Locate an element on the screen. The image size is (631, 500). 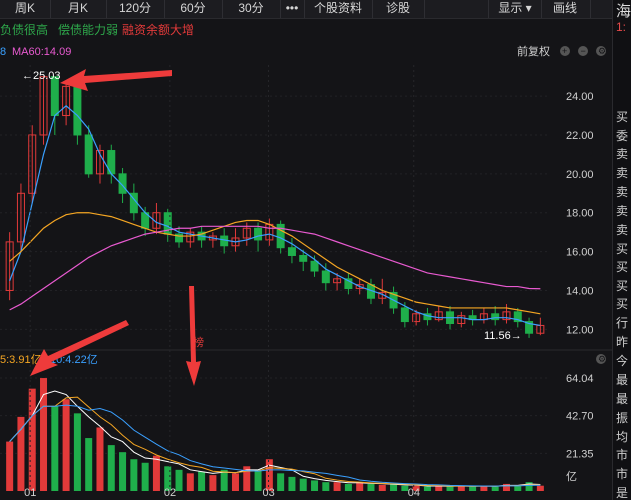
price-tick-label: 22.00 is located at coordinates (580, 136).